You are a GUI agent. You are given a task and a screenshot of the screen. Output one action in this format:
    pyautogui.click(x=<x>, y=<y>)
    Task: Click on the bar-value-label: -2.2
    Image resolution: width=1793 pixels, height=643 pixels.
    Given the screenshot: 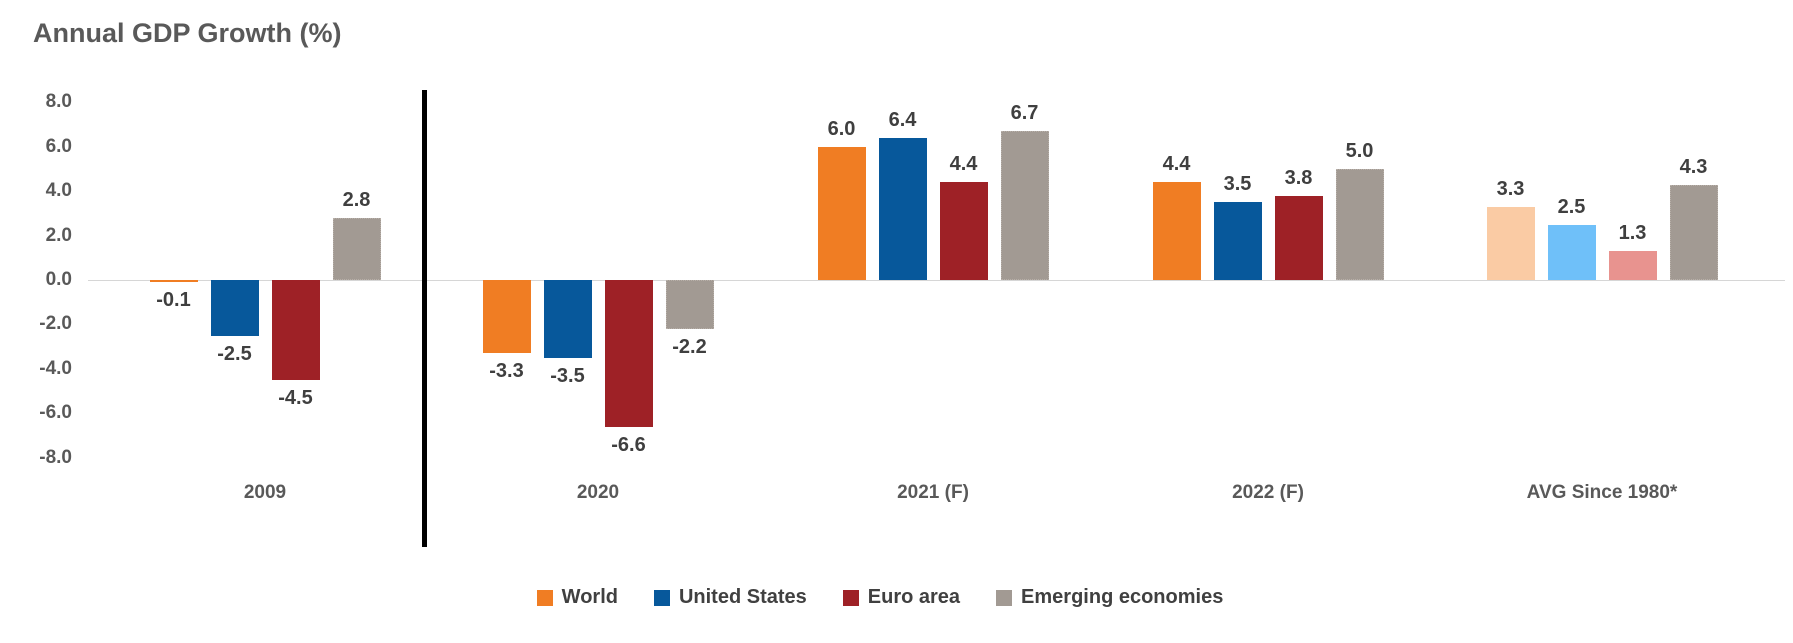 What is the action you would take?
    pyautogui.click(x=689, y=346)
    